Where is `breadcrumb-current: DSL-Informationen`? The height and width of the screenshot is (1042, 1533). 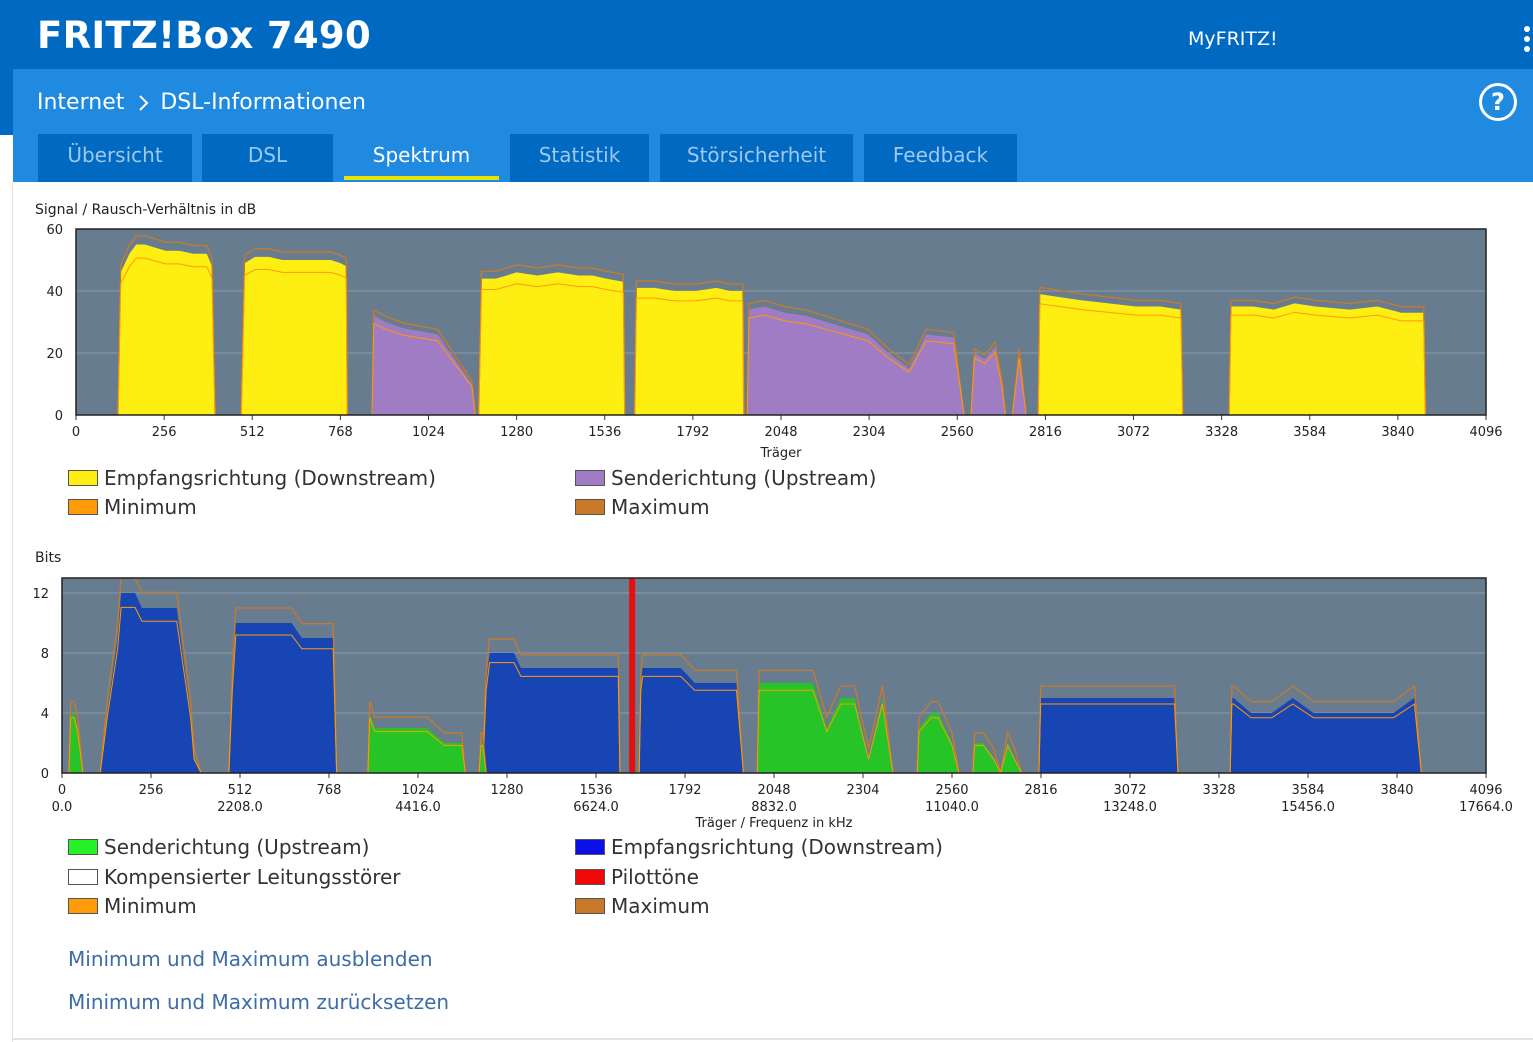
breadcrumb-current: DSL-Informationen is located at coordinates (263, 102).